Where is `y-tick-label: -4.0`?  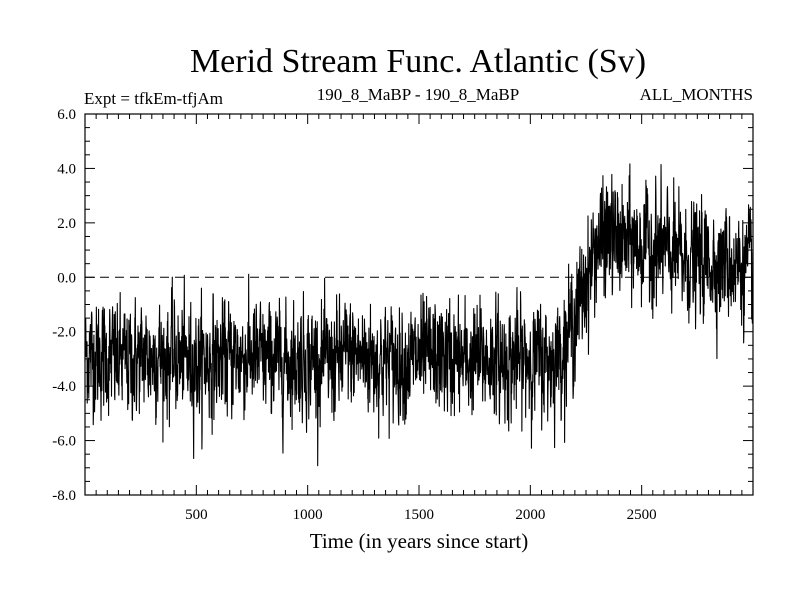
y-tick-label: -4.0 is located at coordinates (64, 387).